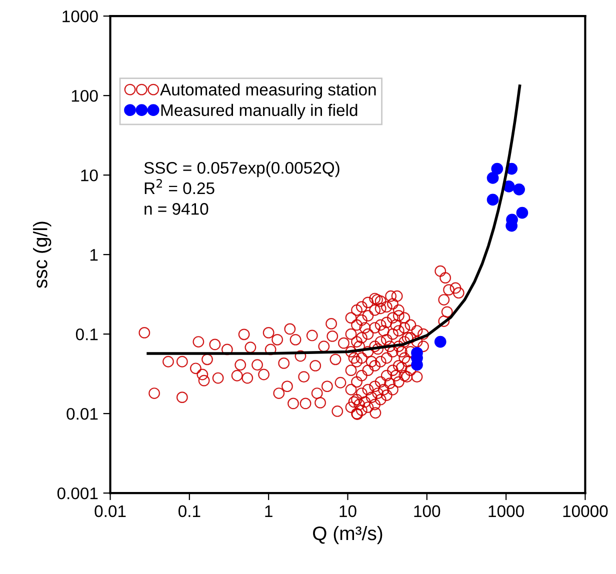  Describe the element at coordinates (259, 112) in the screenshot. I see `legend-label: Measured manually in field` at that location.